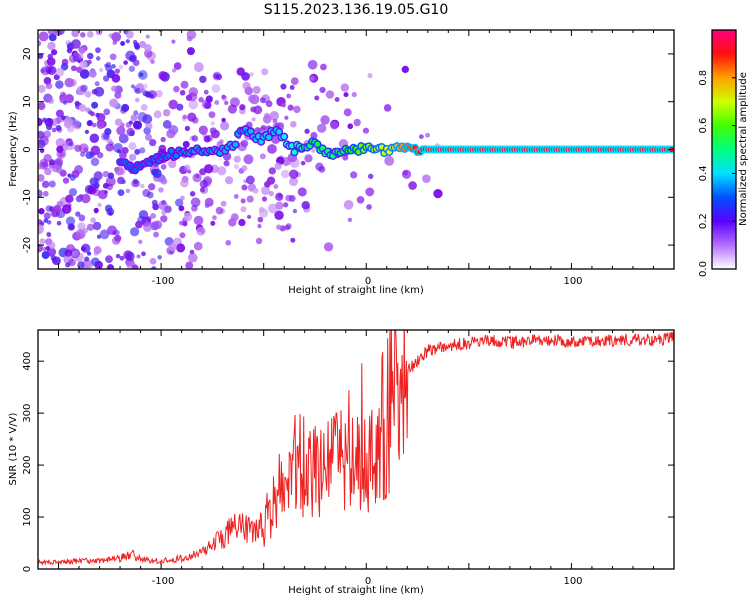 The image size is (750, 600). I want to click on y-tick-label: 20, so click(27, 54).